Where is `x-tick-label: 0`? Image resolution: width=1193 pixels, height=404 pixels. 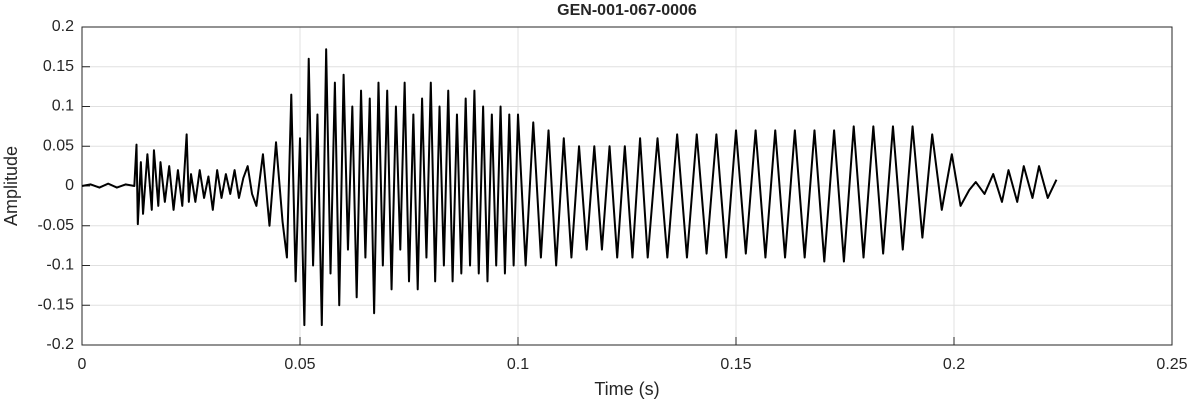 x-tick-label: 0 is located at coordinates (82, 364).